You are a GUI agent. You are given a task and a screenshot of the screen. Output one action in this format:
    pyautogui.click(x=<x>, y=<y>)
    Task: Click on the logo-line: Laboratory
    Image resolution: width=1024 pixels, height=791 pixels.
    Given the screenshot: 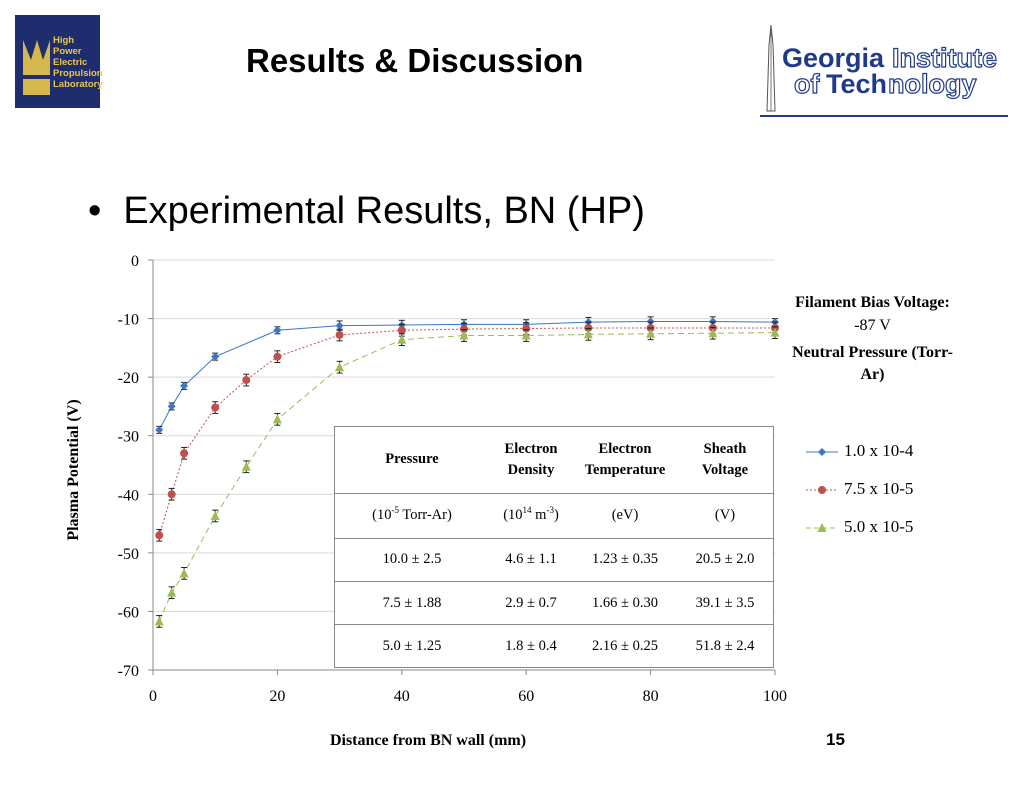 What is the action you would take?
    pyautogui.click(x=78, y=84)
    